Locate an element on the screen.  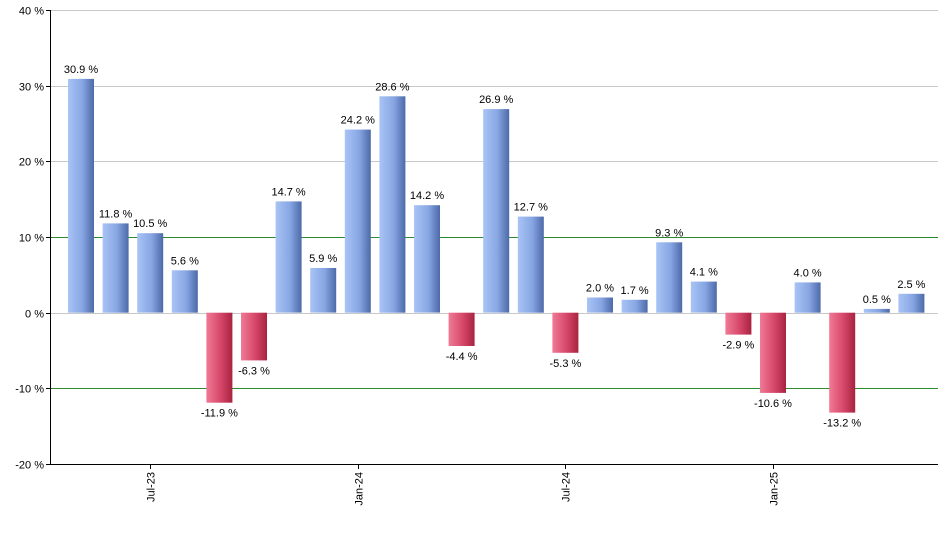
data-label: -2.9 % is located at coordinates (739, 346).